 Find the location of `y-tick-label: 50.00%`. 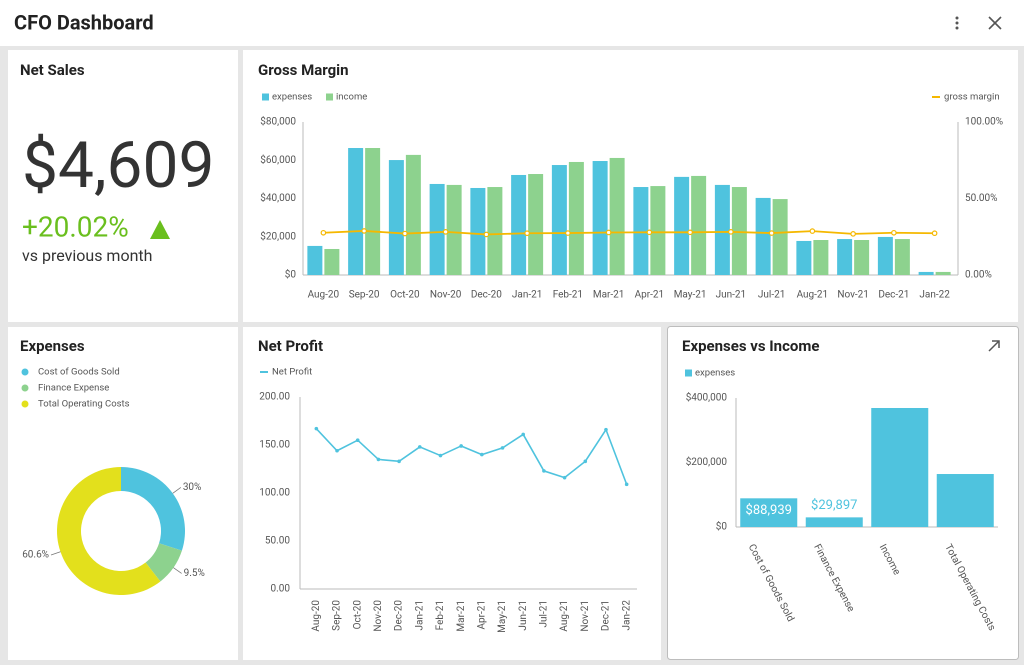

y-tick-label: 50.00% is located at coordinates (981, 198).